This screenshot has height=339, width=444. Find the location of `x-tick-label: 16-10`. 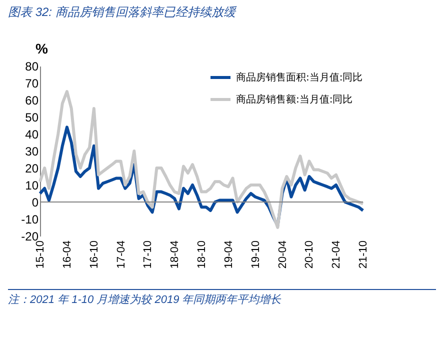

x-tick-label: 16-10 is located at coordinates (94, 254).